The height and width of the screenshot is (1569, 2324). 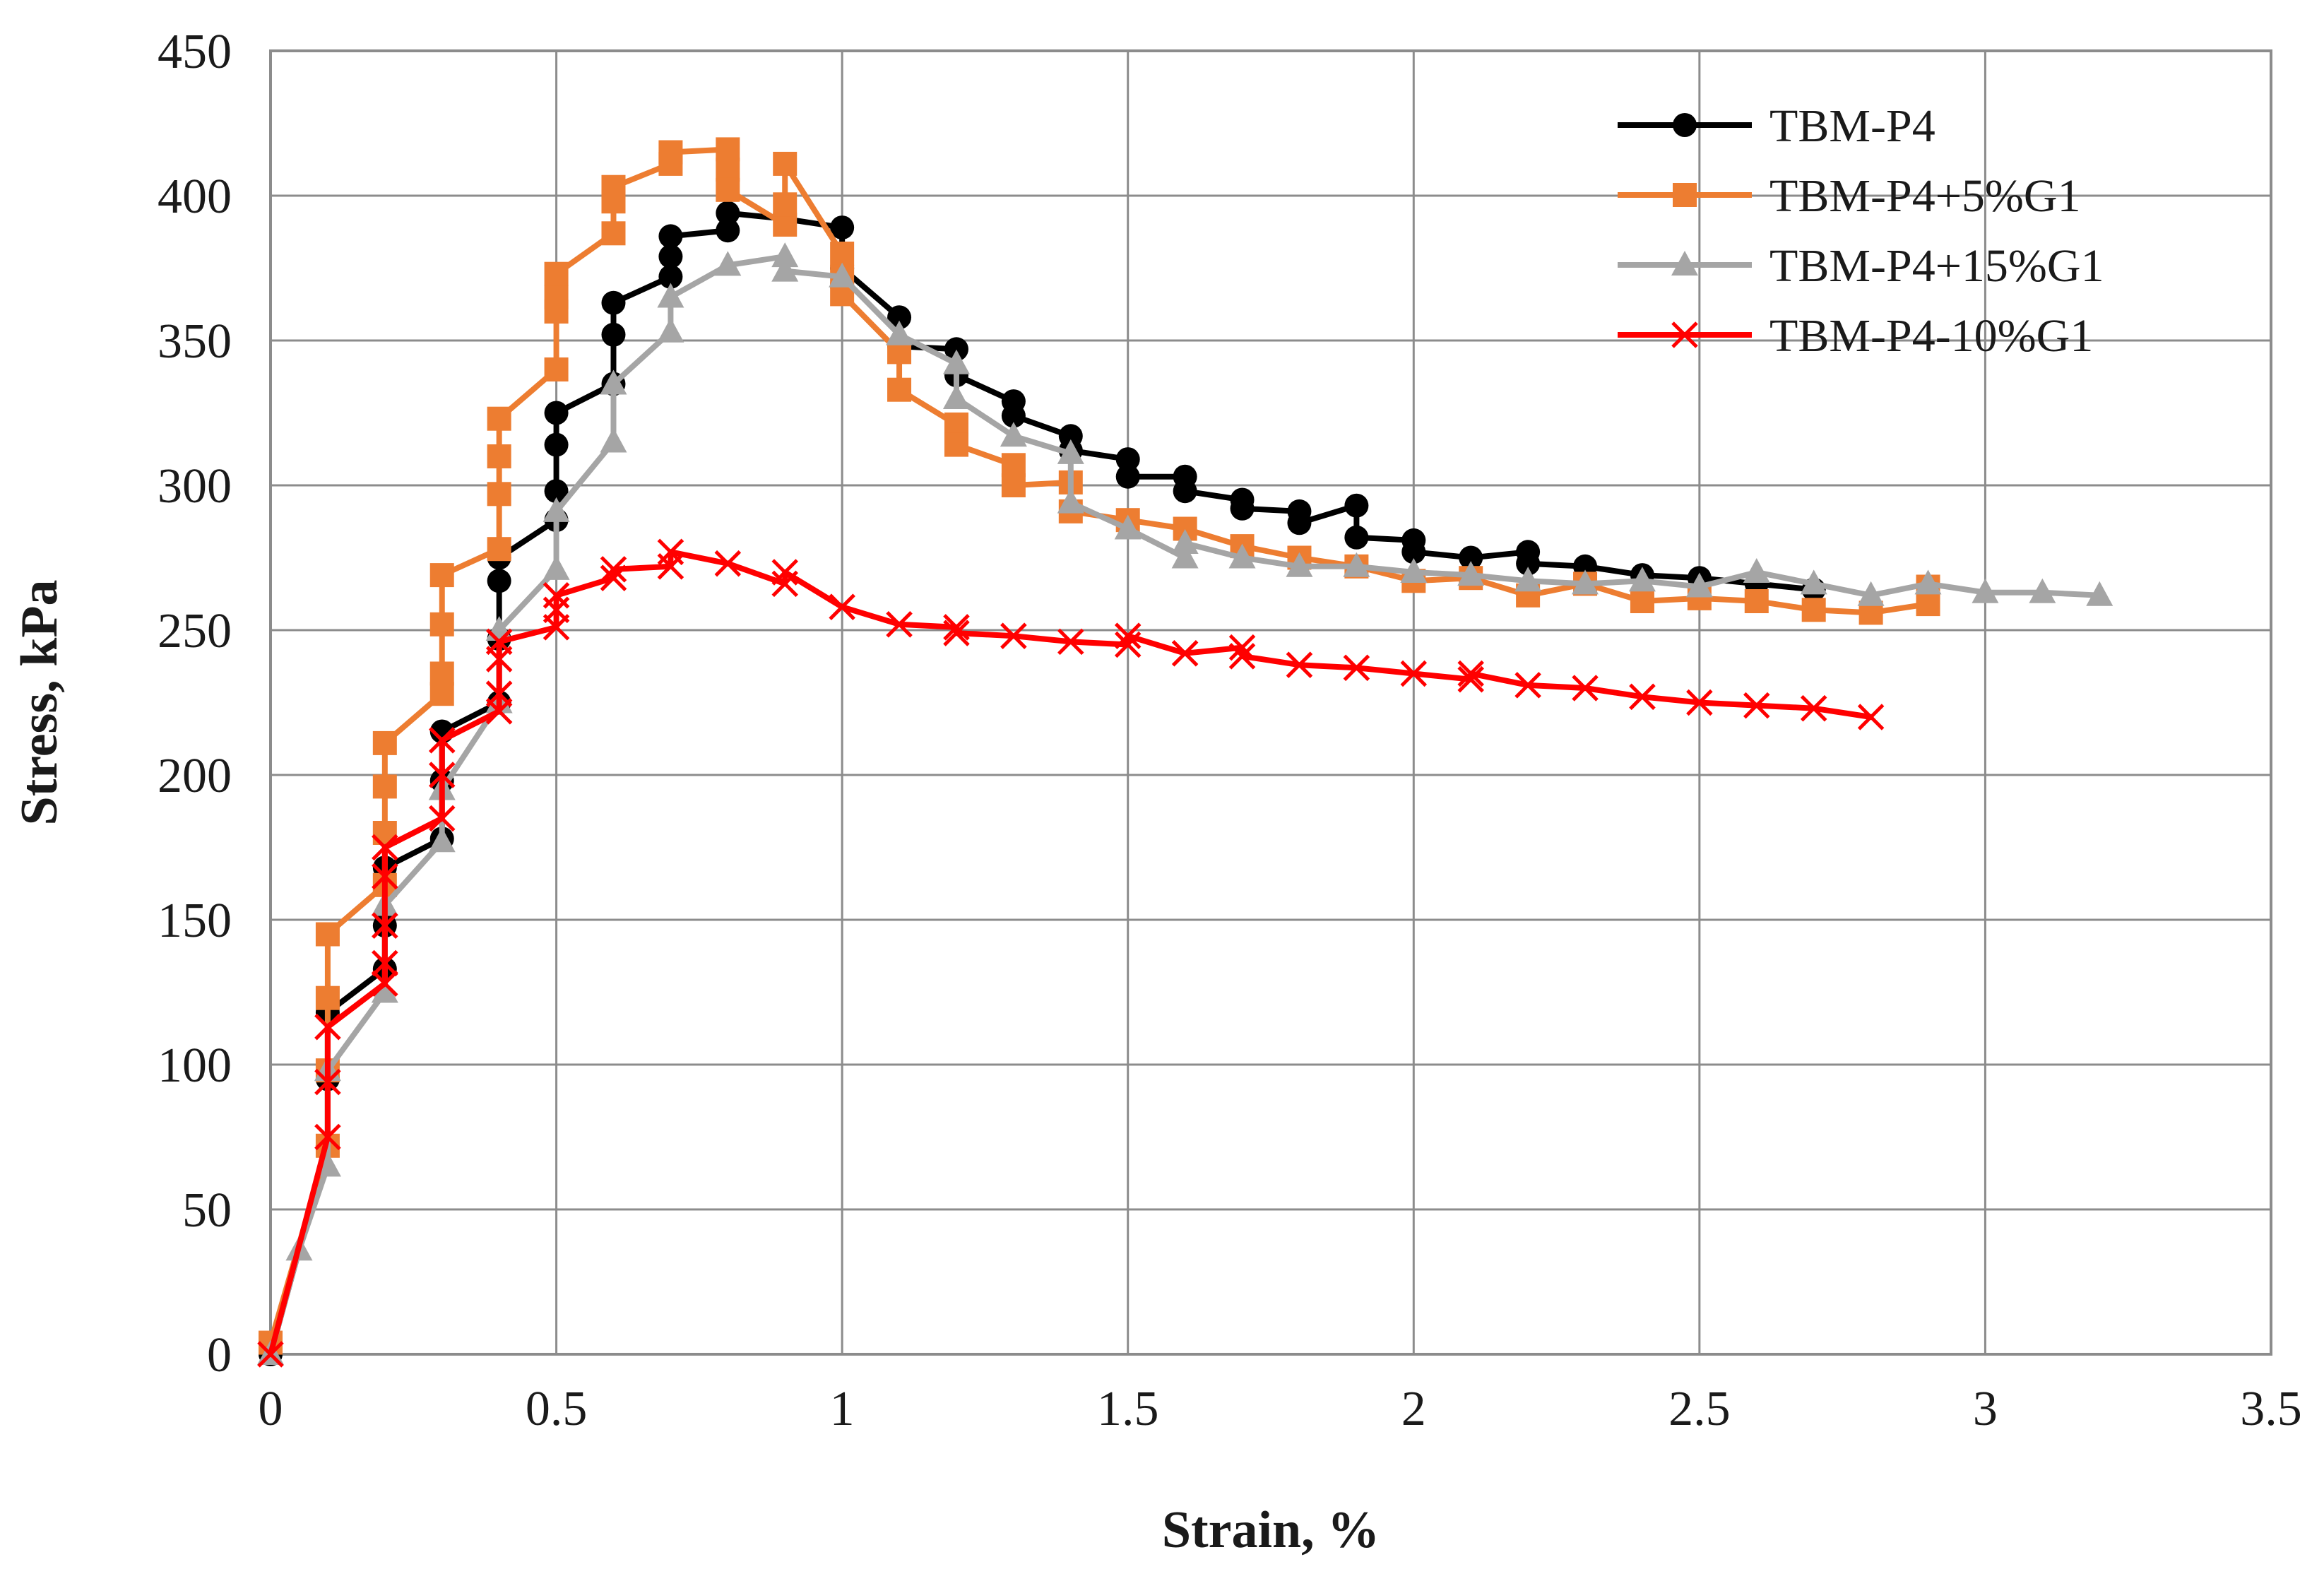 What do you see at coordinates (1925, 196) in the screenshot?
I see `legend-label: TBM-P4+5%G1` at bounding box center [1925, 196].